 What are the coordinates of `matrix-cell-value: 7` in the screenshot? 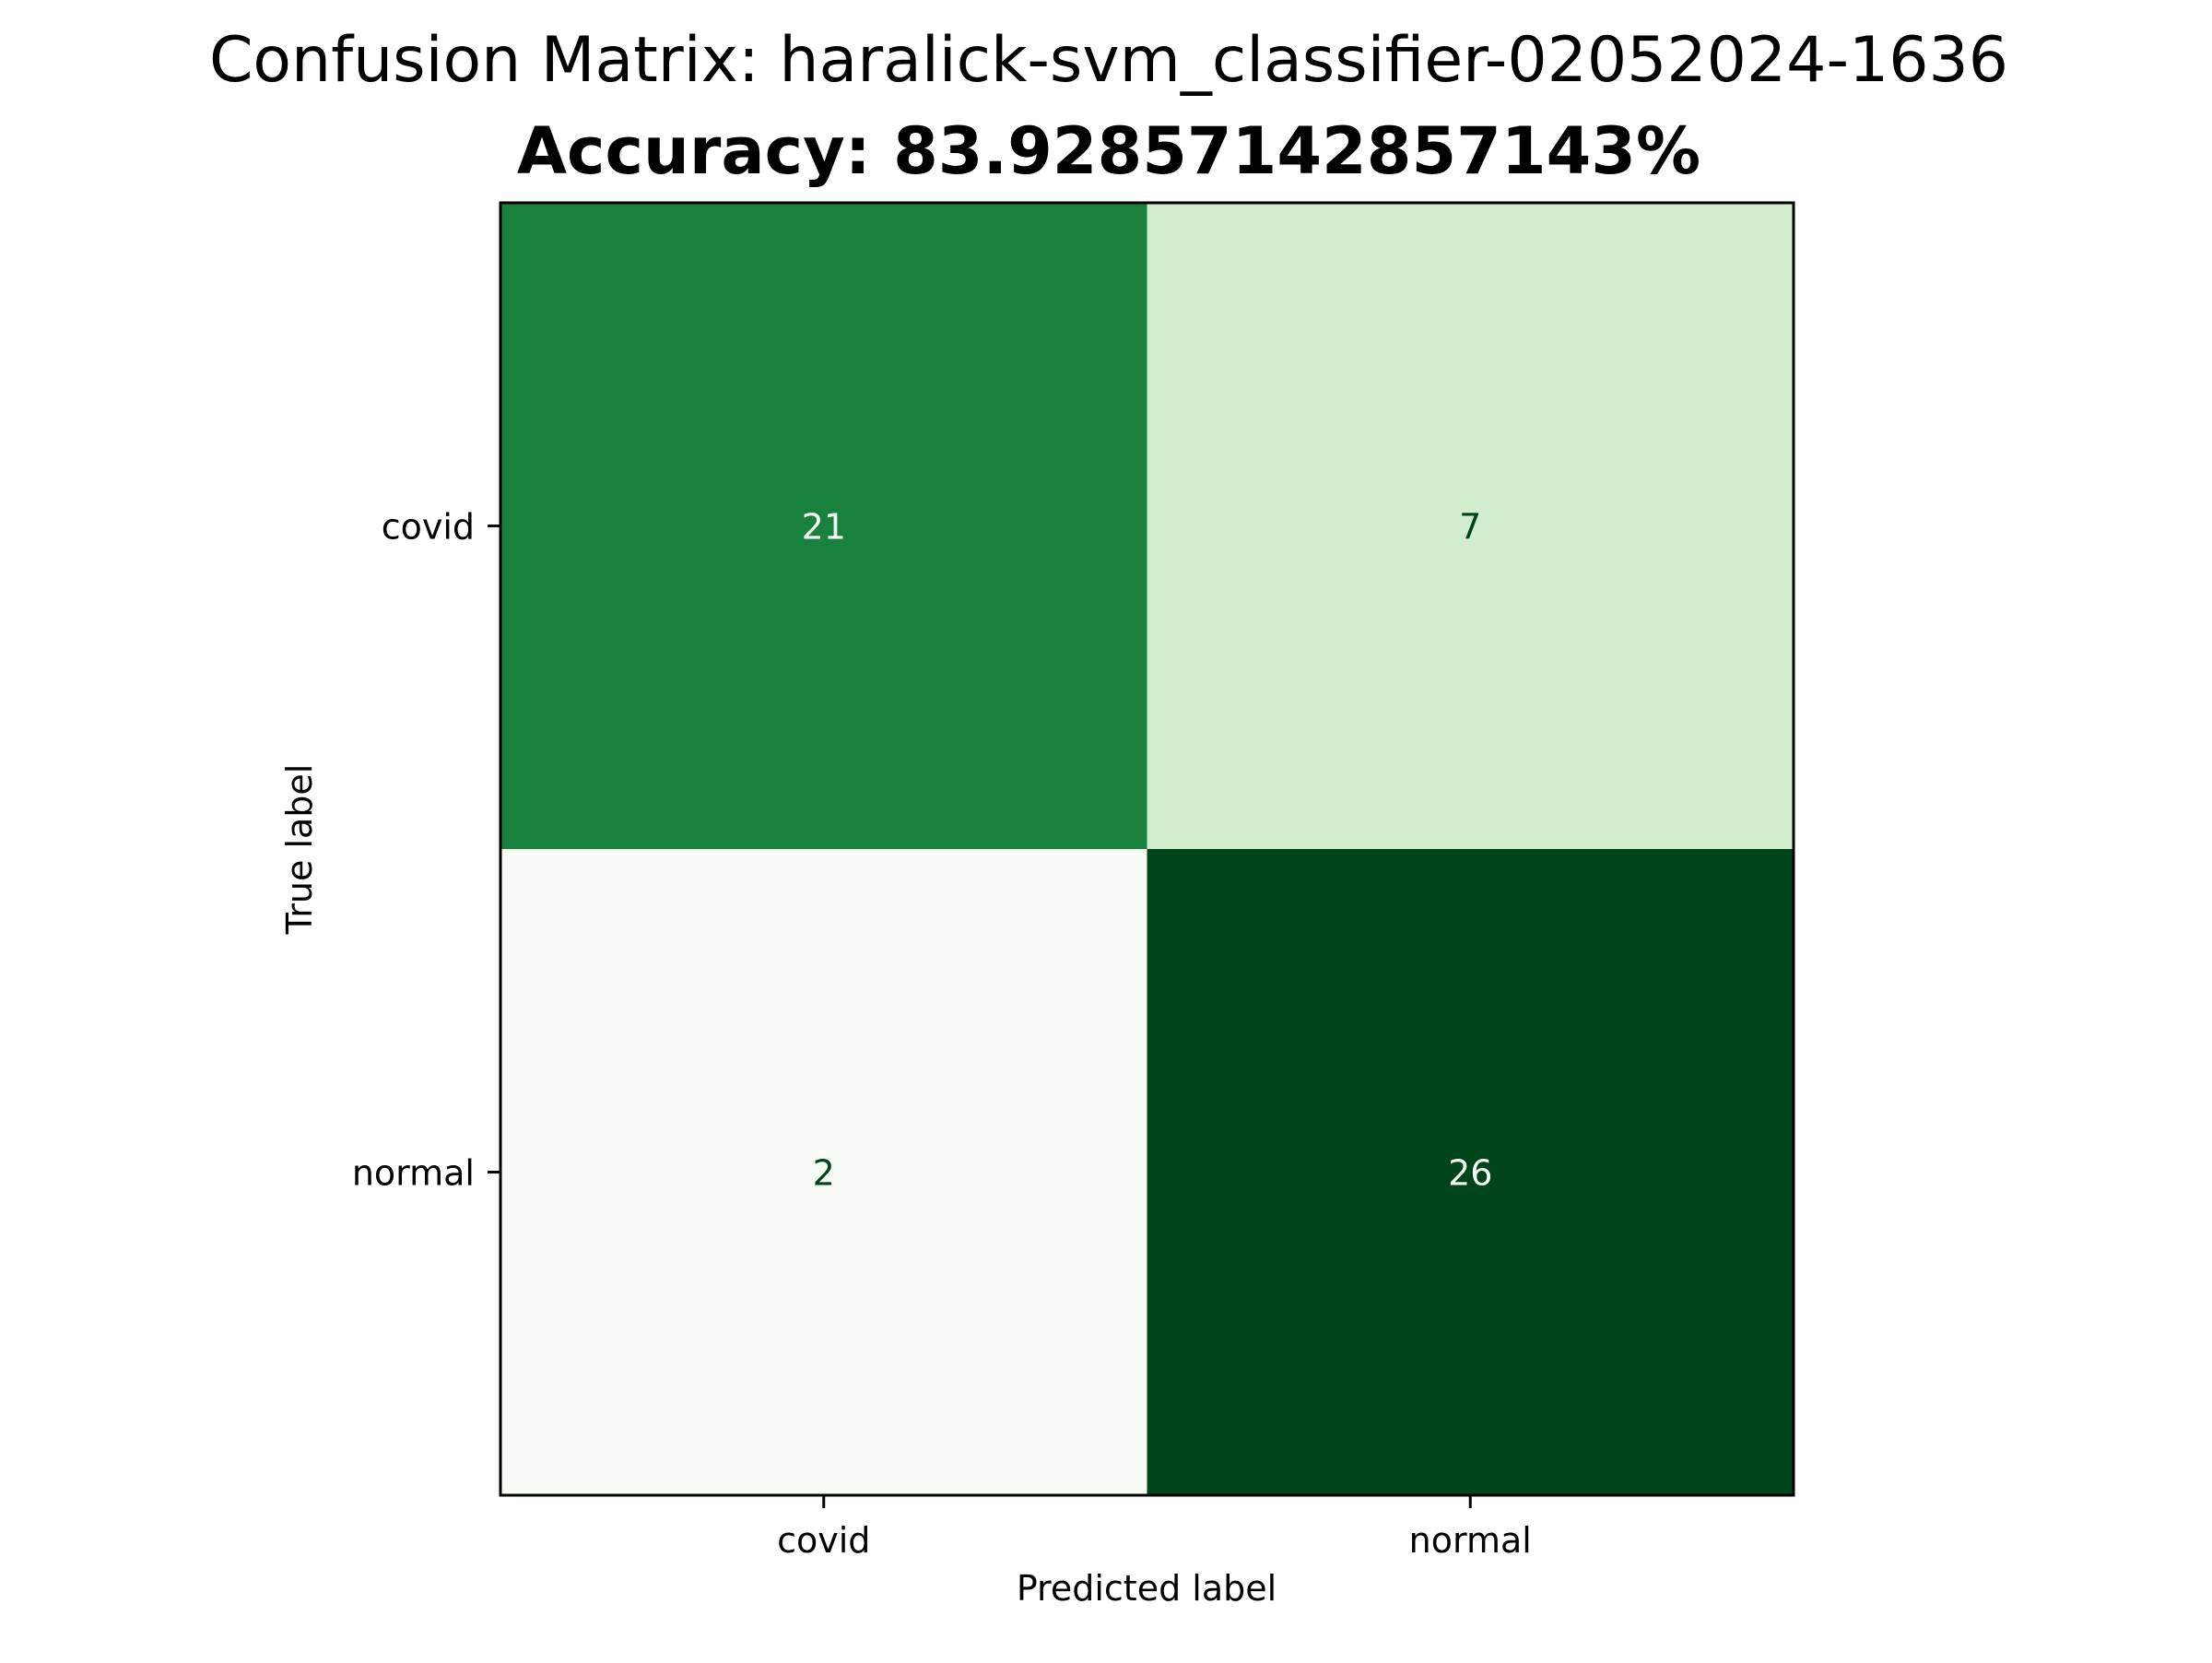 It's located at (1470, 527).